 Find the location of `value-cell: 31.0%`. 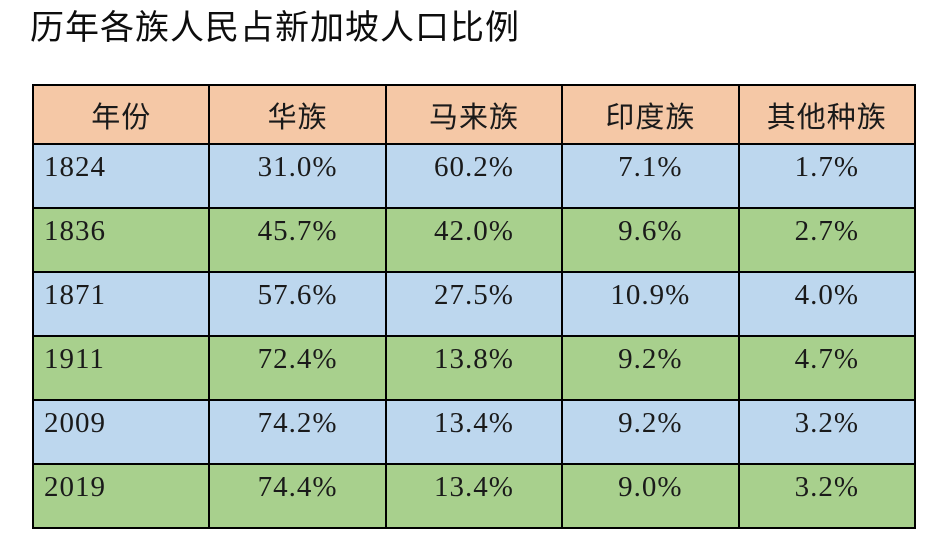

value-cell: 31.0% is located at coordinates (297, 176).